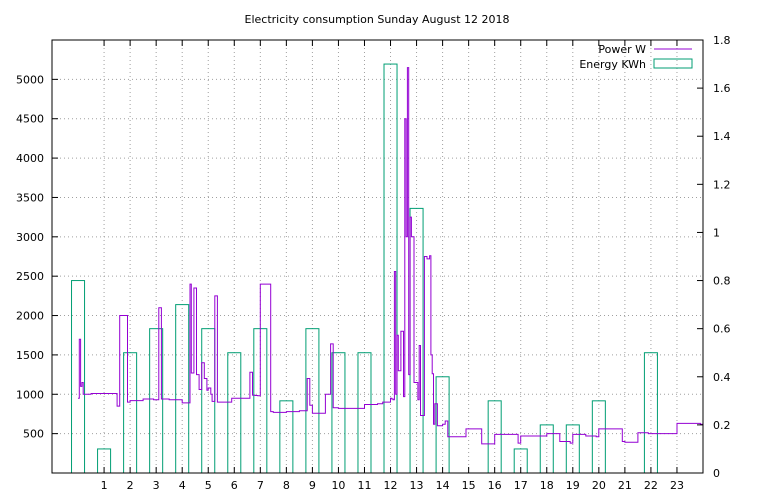 Image resolution: width=768 pixels, height=500 pixels. I want to click on x-tick-label: 9, so click(312, 485).